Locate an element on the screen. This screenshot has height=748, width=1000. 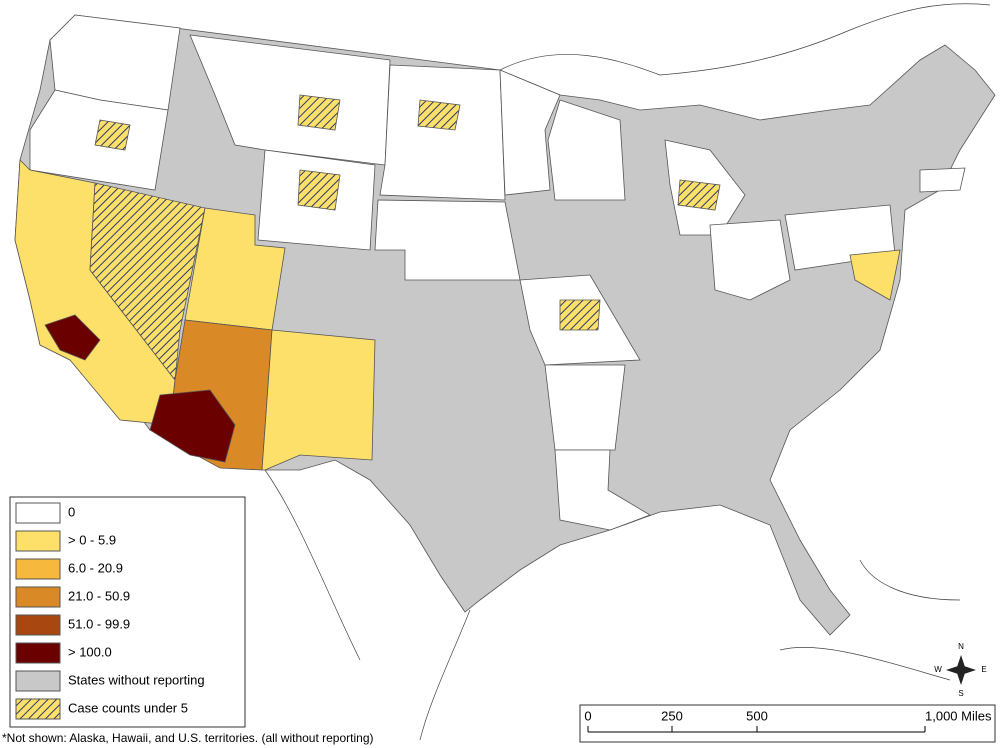
scale-labels: 0 250 500 1,000 Miles is located at coordinates (788, 720).